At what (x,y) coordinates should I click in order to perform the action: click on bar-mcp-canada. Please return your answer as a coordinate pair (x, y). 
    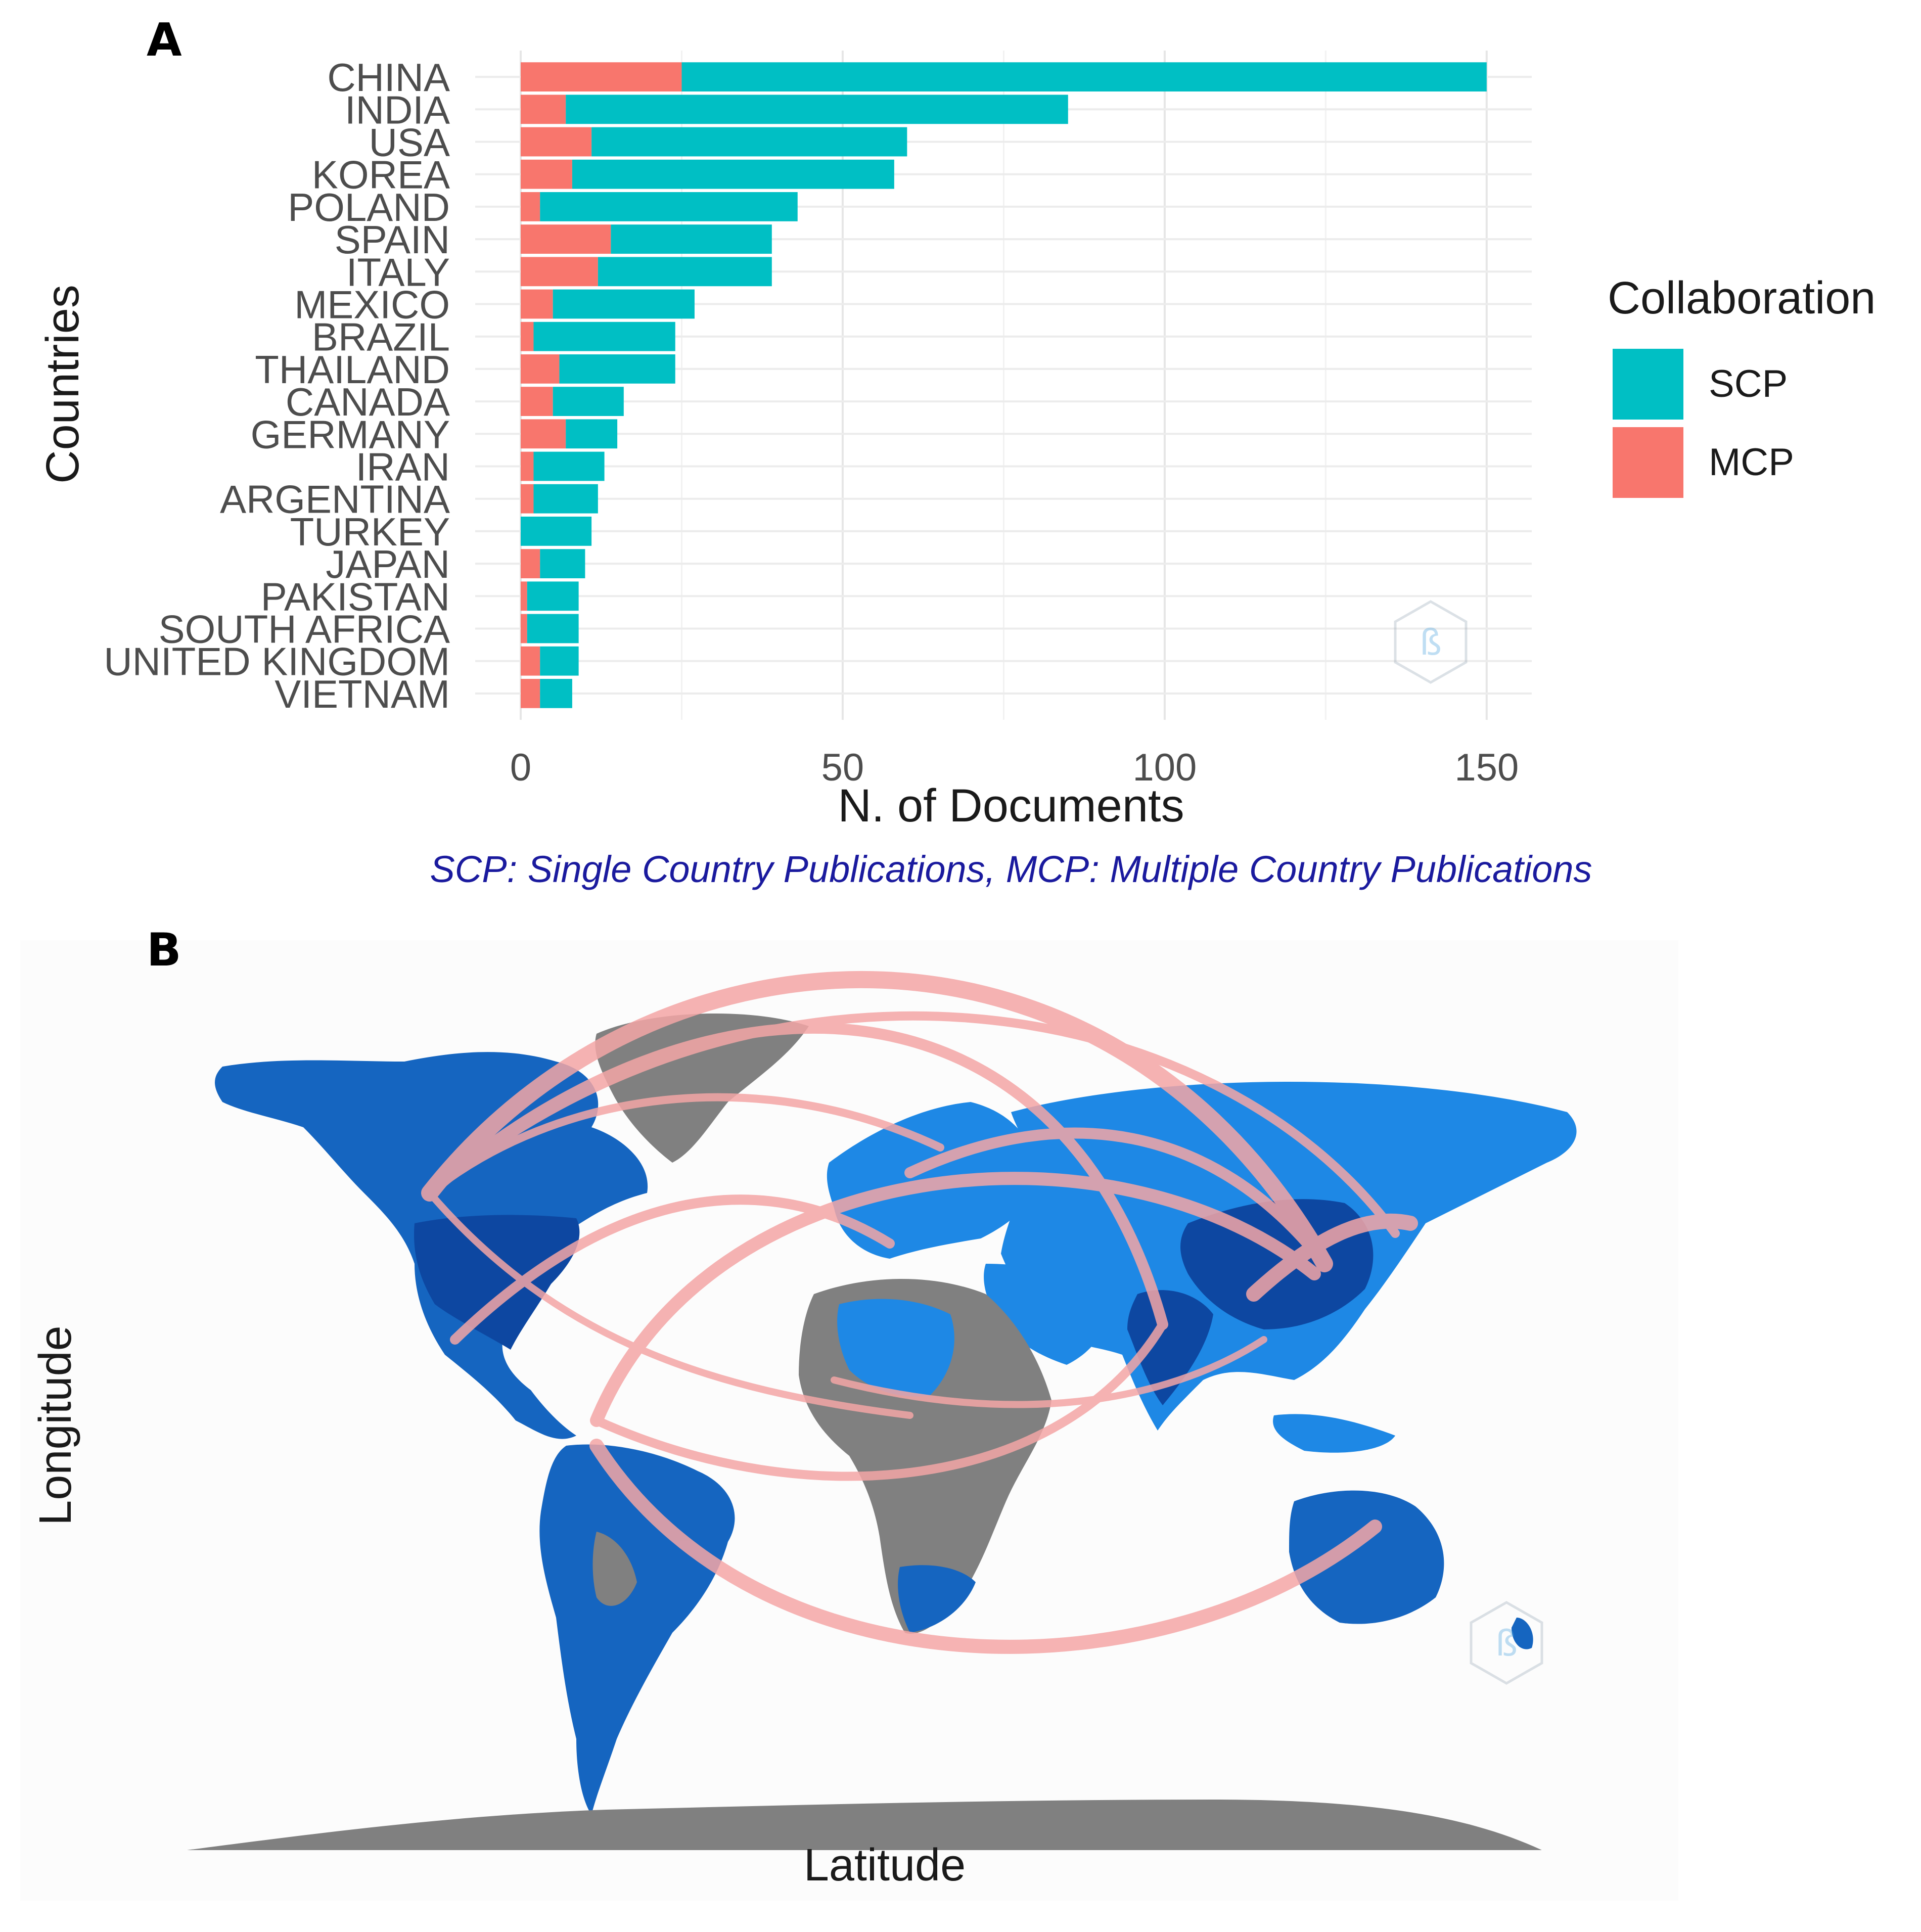
    Looking at the image, I should click on (537, 401).